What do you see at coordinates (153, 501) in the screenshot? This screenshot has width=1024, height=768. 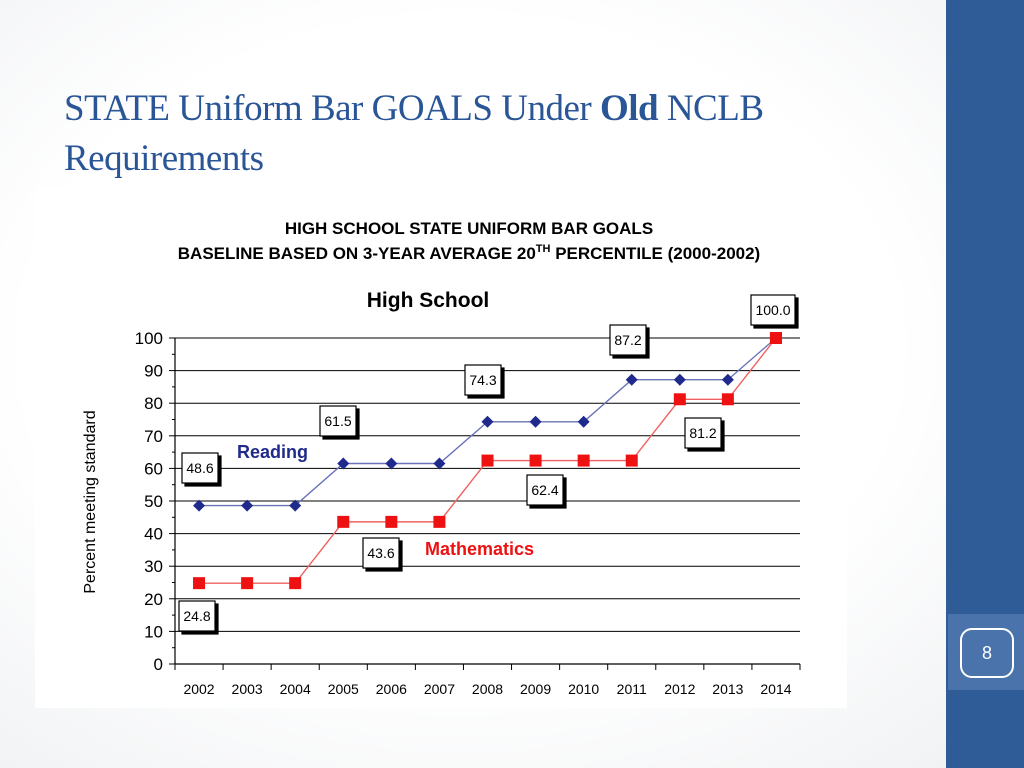 I see `y-tick-label-50: 50` at bounding box center [153, 501].